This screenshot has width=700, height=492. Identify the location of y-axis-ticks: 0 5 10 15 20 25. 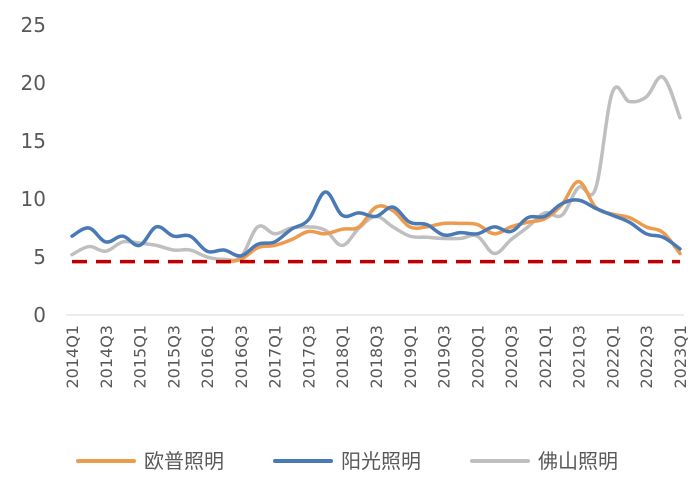
(33, 170).